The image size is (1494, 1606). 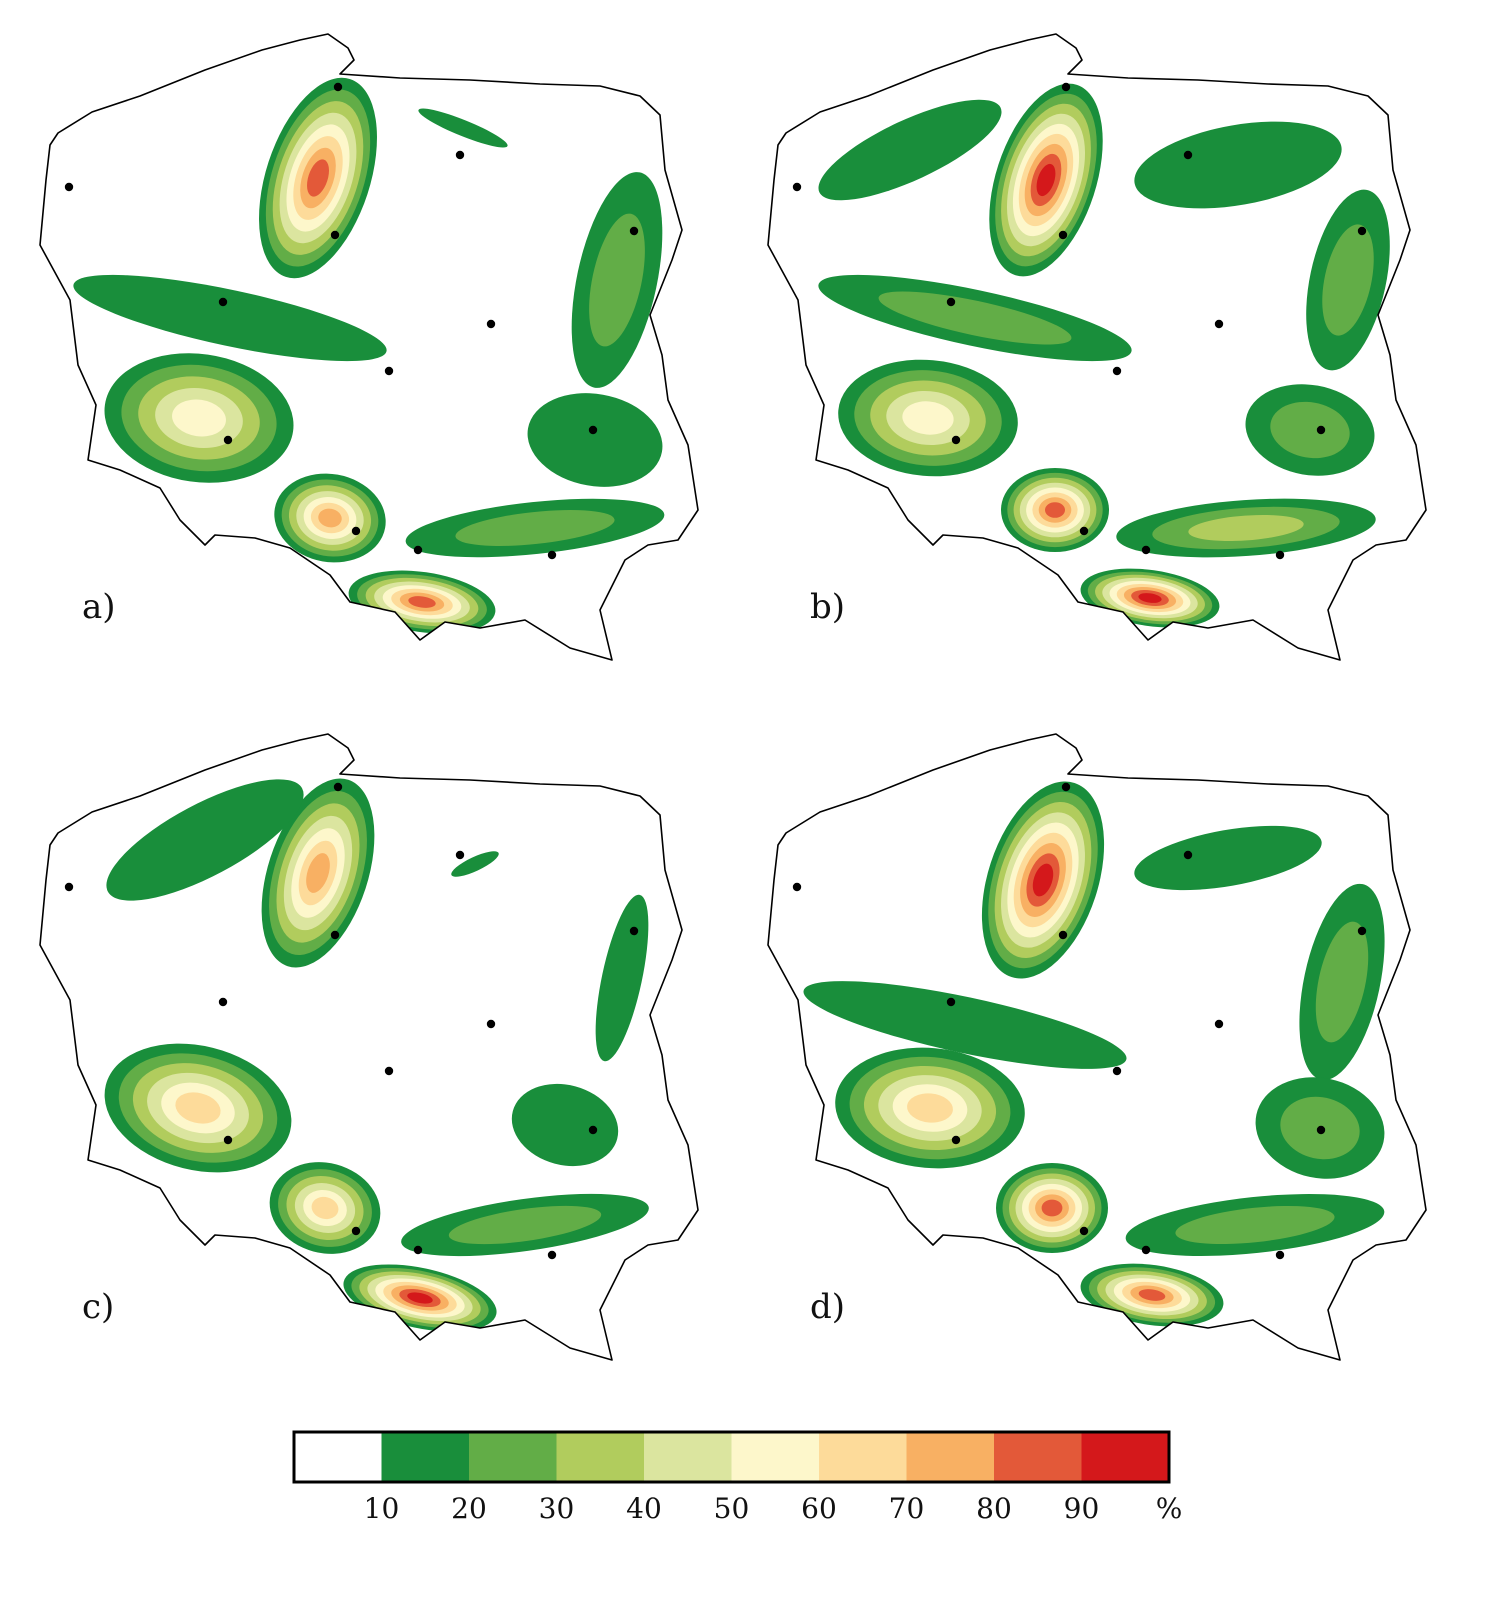 I want to click on legend-tick-label: 60, so click(x=819, y=1508).